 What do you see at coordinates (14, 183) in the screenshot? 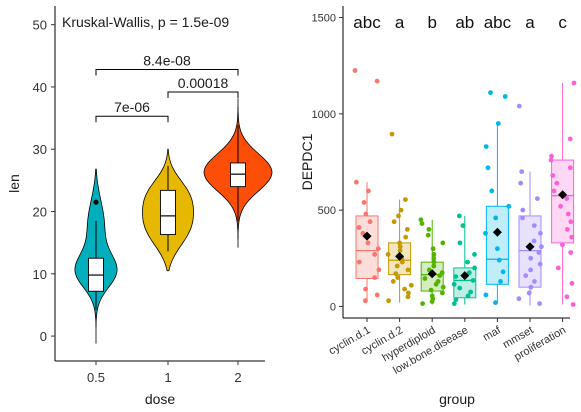
I see `y-axis-title: len` at bounding box center [14, 183].